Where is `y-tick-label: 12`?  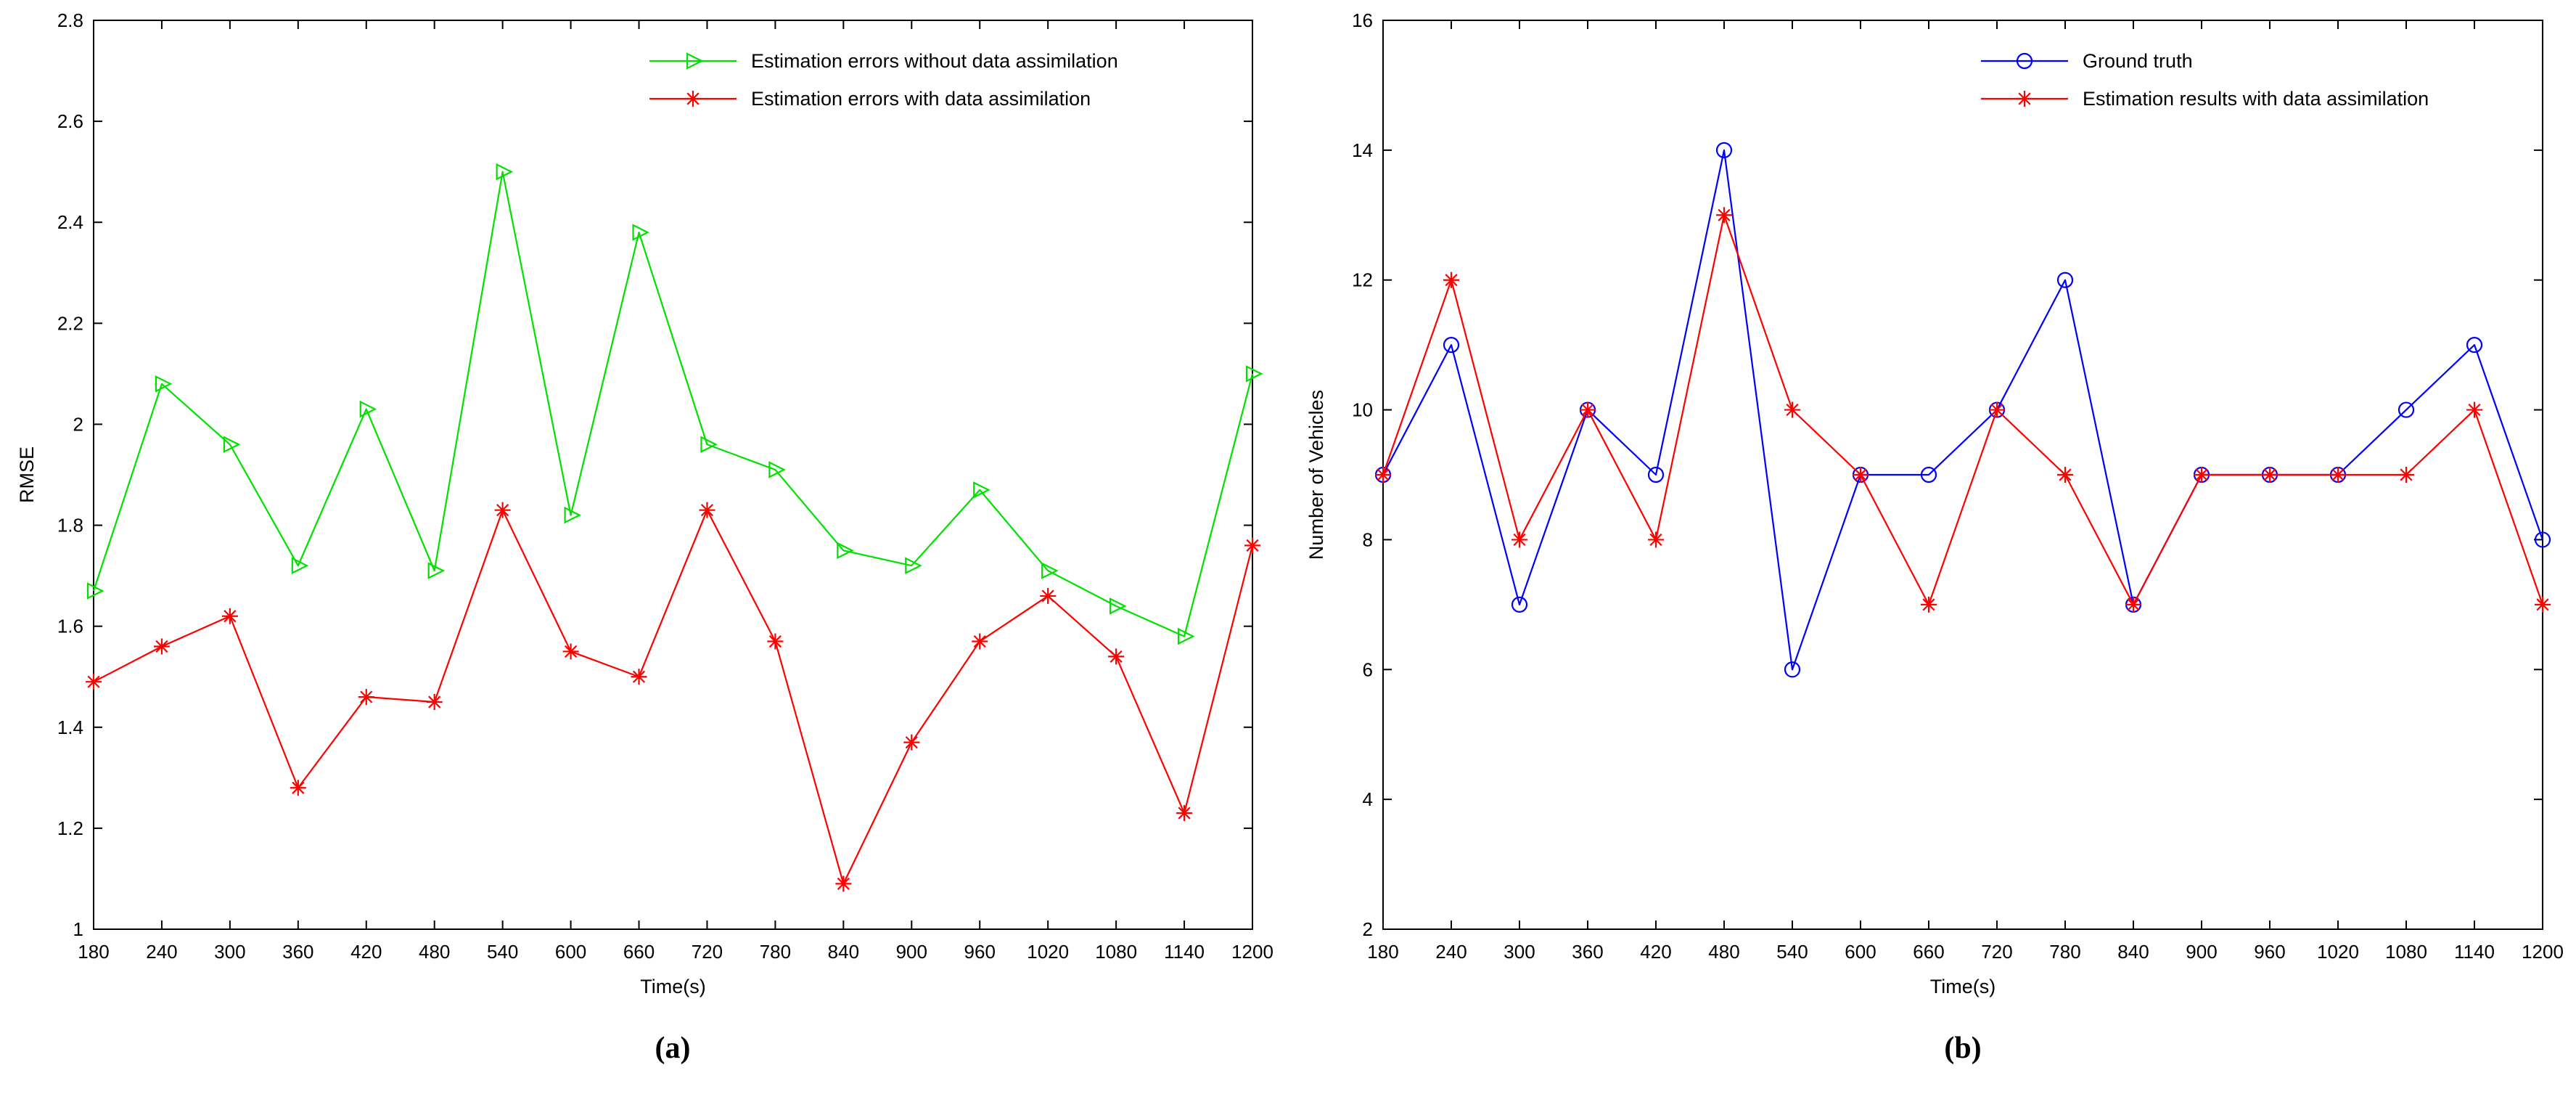 y-tick-label: 12 is located at coordinates (1362, 280).